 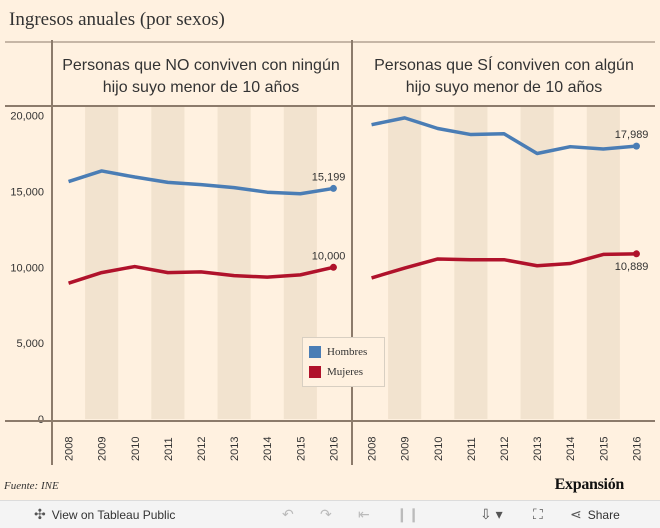 What do you see at coordinates (632, 267) in the screenshot?
I see `data-label: 10,889` at bounding box center [632, 267].